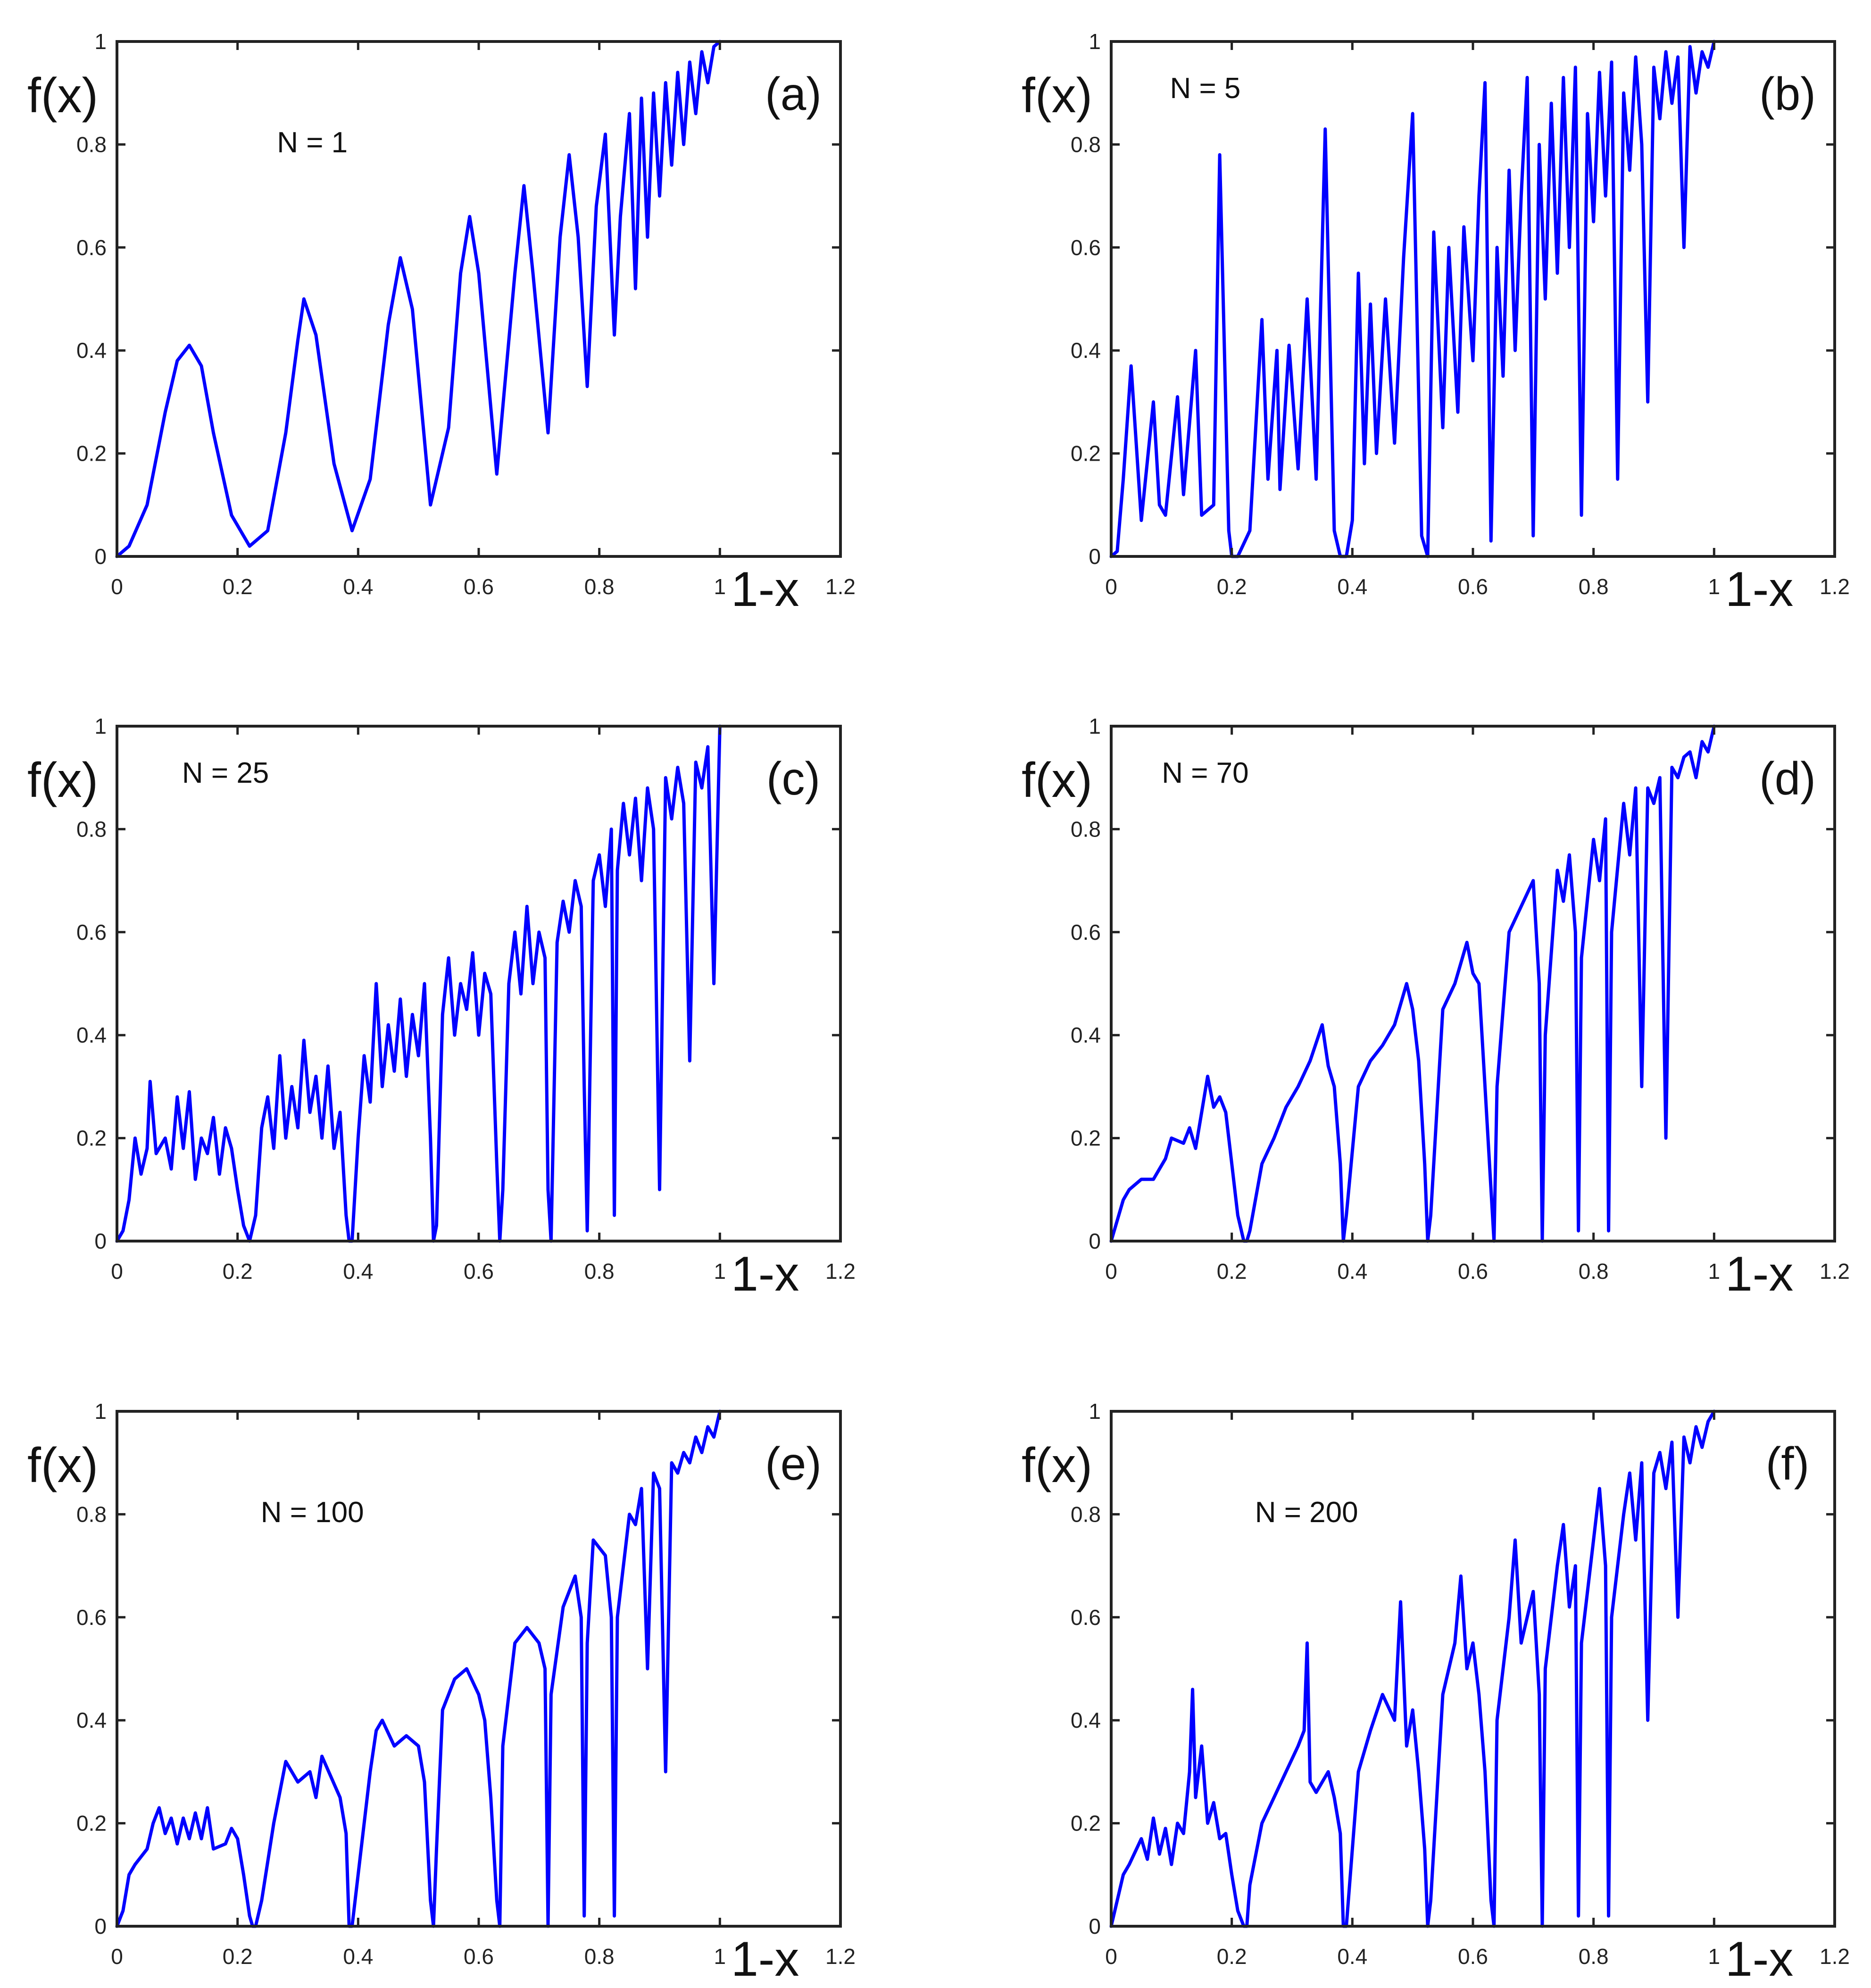 This screenshot has width=1871, height=1988. I want to click on panel-label: (c), so click(793, 778).